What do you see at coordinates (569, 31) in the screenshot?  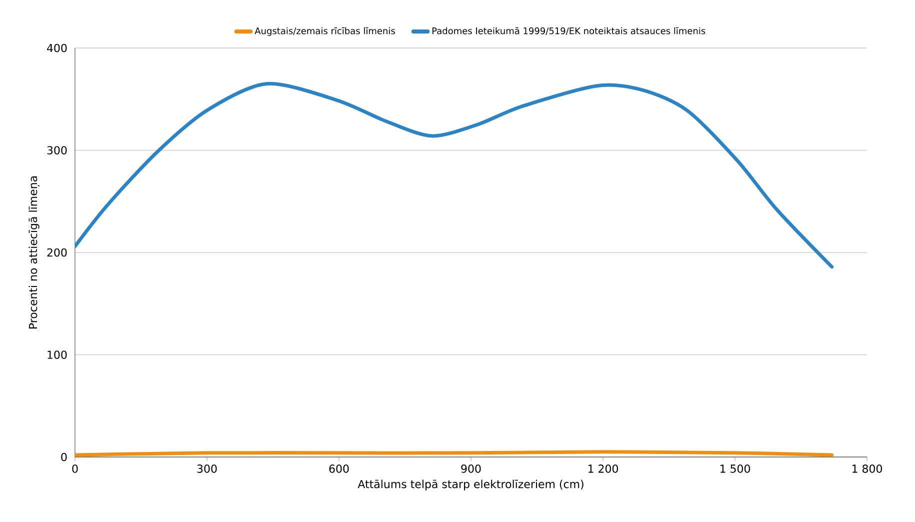 I see `legend-label: Padomes Ieteikumā 1999/519/EK noteiktais atsauces līmenis` at bounding box center [569, 31].